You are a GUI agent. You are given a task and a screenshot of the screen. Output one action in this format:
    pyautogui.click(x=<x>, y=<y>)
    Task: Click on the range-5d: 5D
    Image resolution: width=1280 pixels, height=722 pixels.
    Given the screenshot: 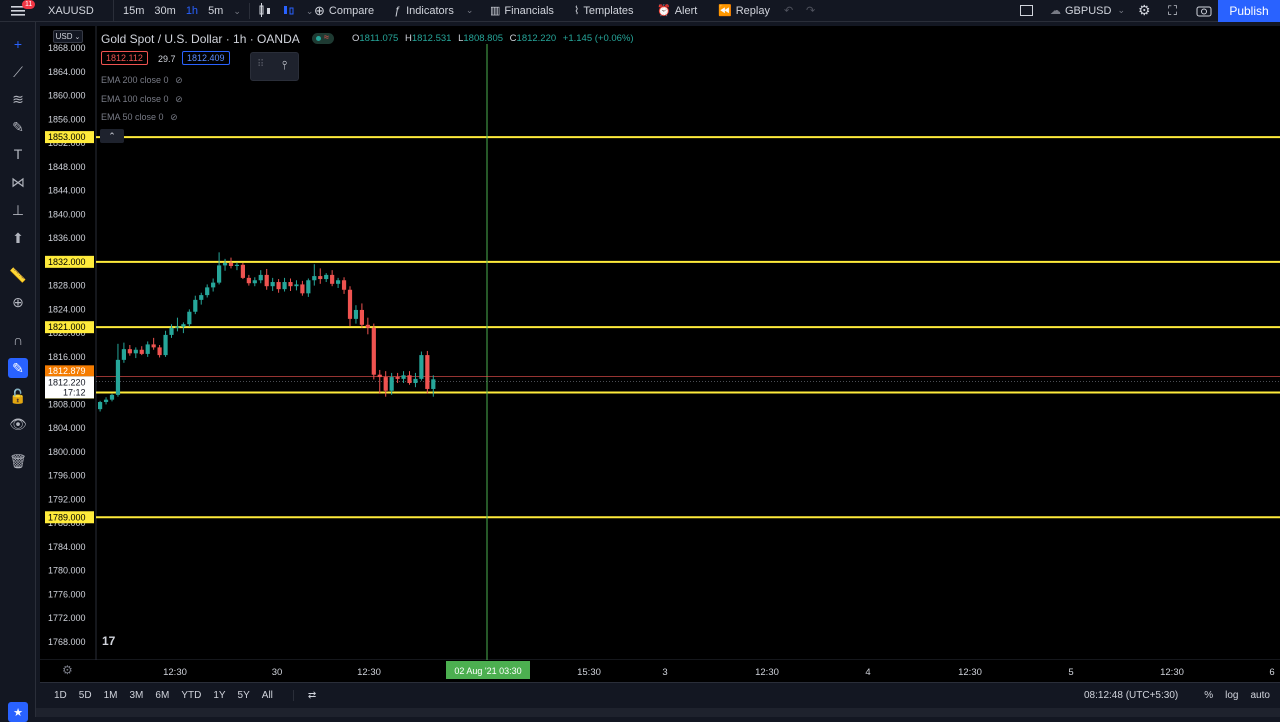 What is the action you would take?
    pyautogui.click(x=85, y=695)
    